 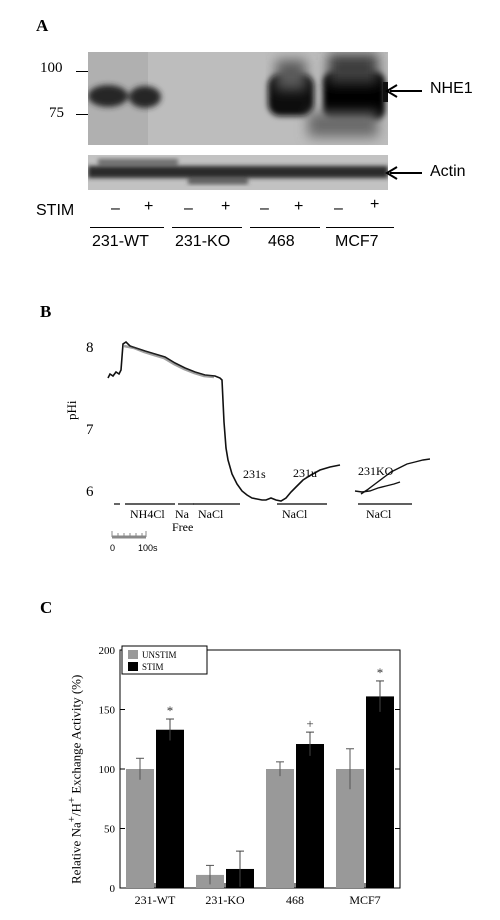 What do you see at coordinates (170, 710) in the screenshot?
I see `significance-mark-231-WT: *` at bounding box center [170, 710].